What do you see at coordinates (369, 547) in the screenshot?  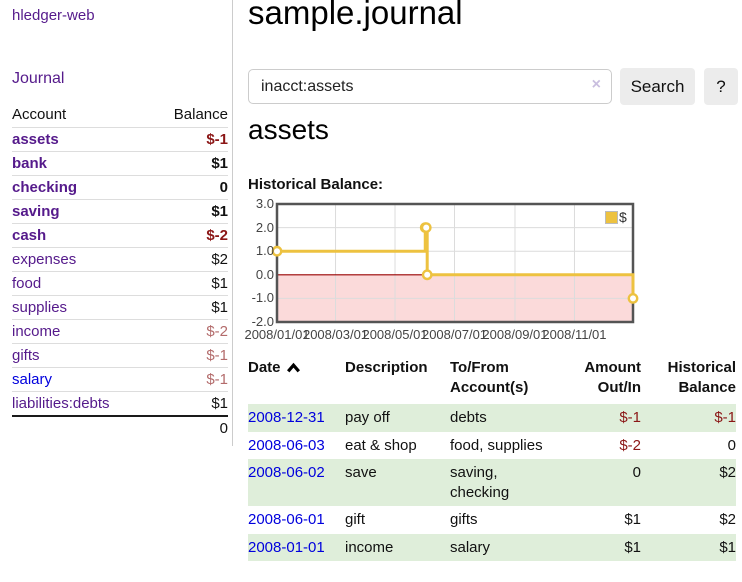 I see `transaction-description: income` at bounding box center [369, 547].